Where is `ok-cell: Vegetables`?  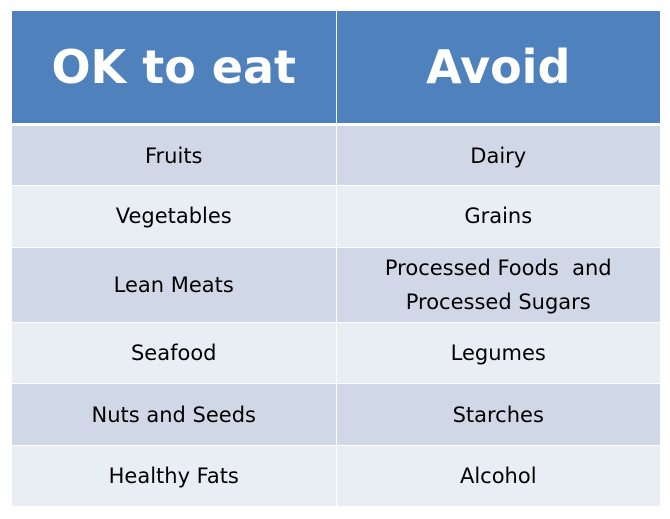
ok-cell: Vegetables is located at coordinates (174, 216).